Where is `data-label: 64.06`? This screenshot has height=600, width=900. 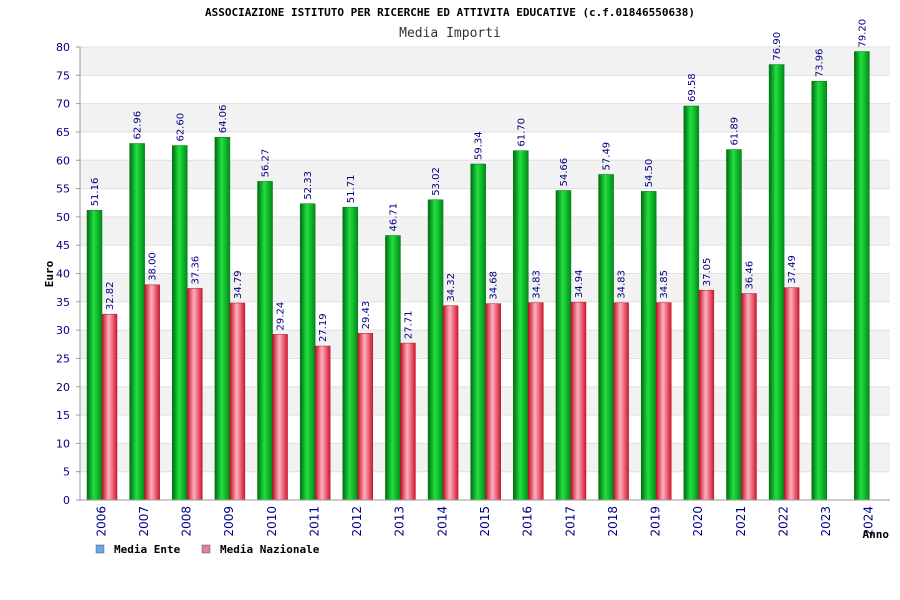 data-label: 64.06 is located at coordinates (223, 119).